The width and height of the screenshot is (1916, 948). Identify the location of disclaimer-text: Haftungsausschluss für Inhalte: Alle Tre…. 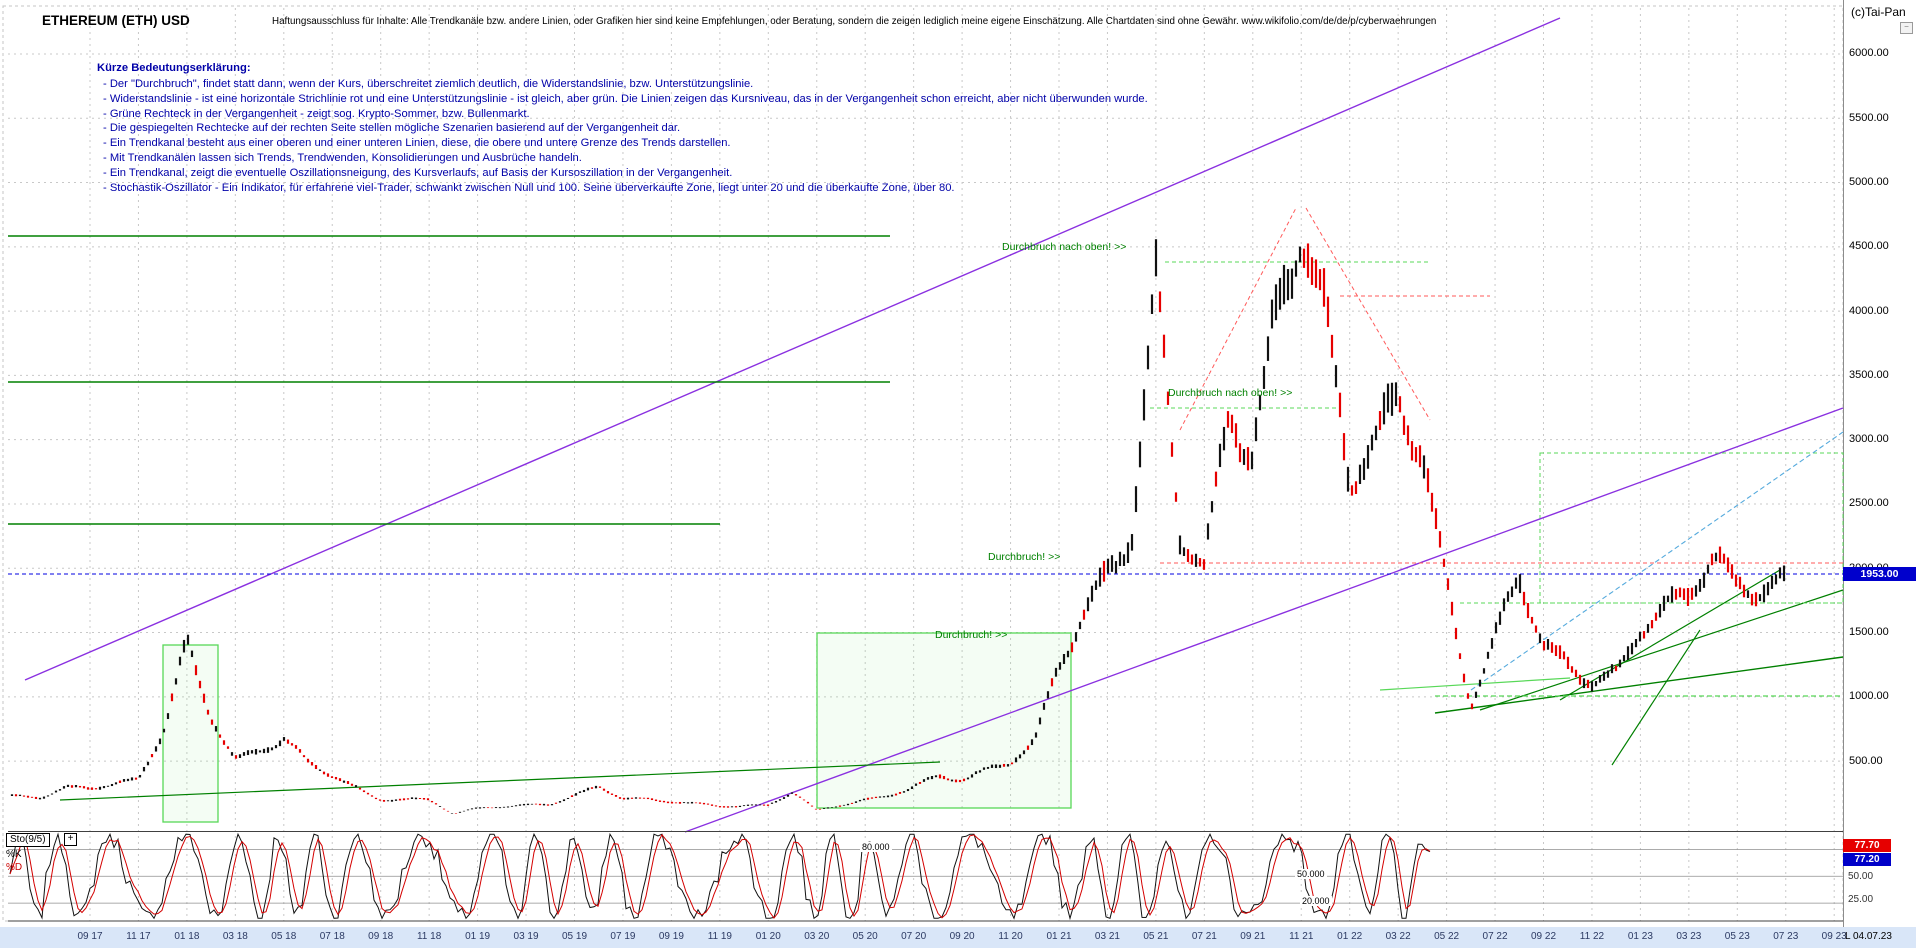
(854, 21).